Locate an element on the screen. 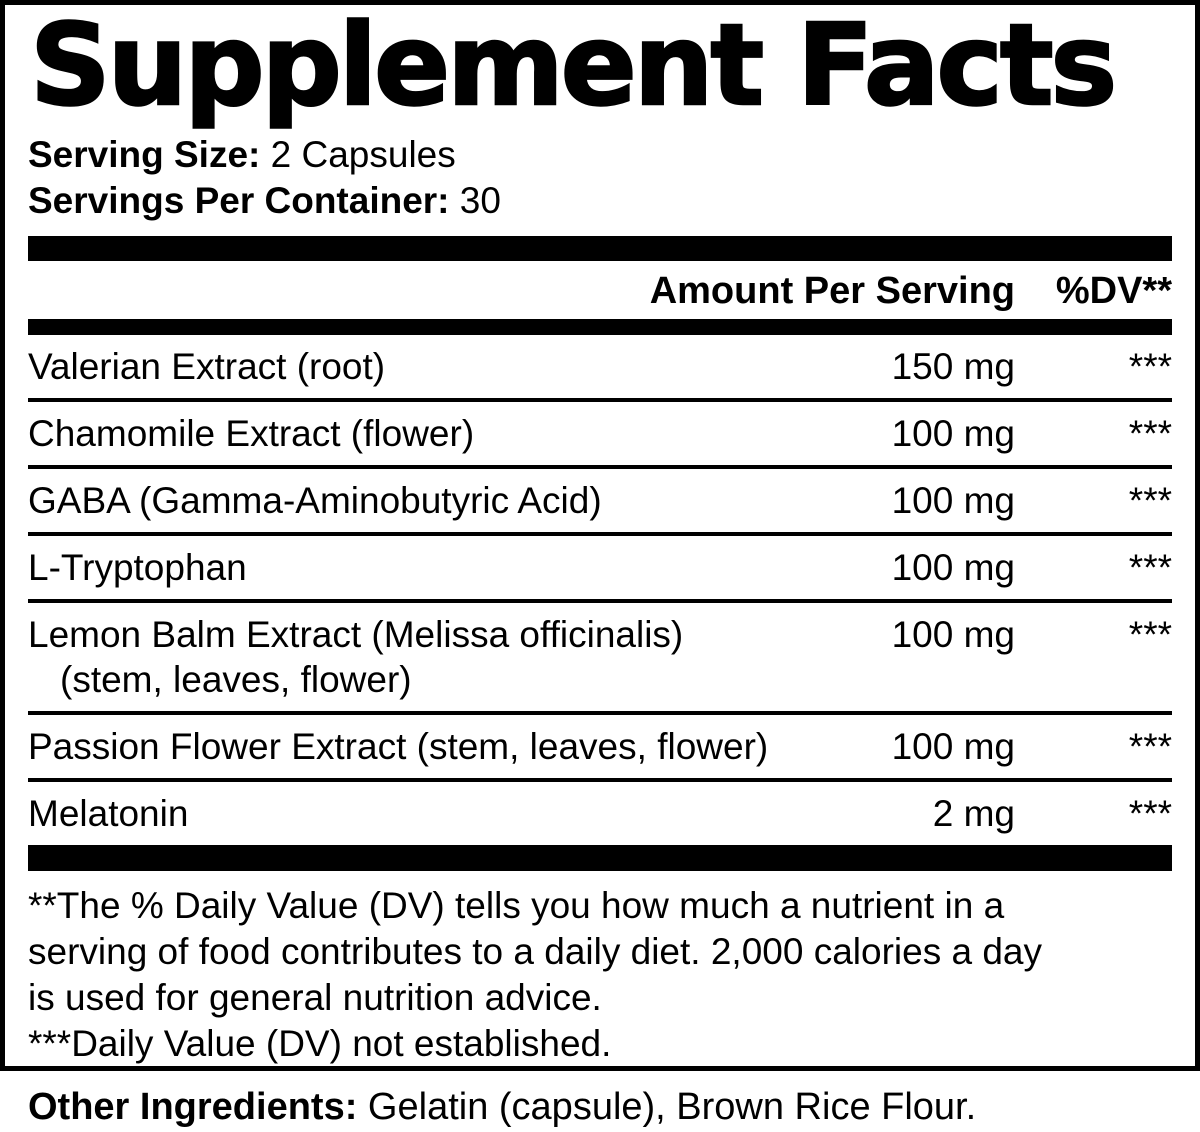 The image size is (1200, 1132). ingredient-name: Valerian Extract (root) is located at coordinates (207, 366).